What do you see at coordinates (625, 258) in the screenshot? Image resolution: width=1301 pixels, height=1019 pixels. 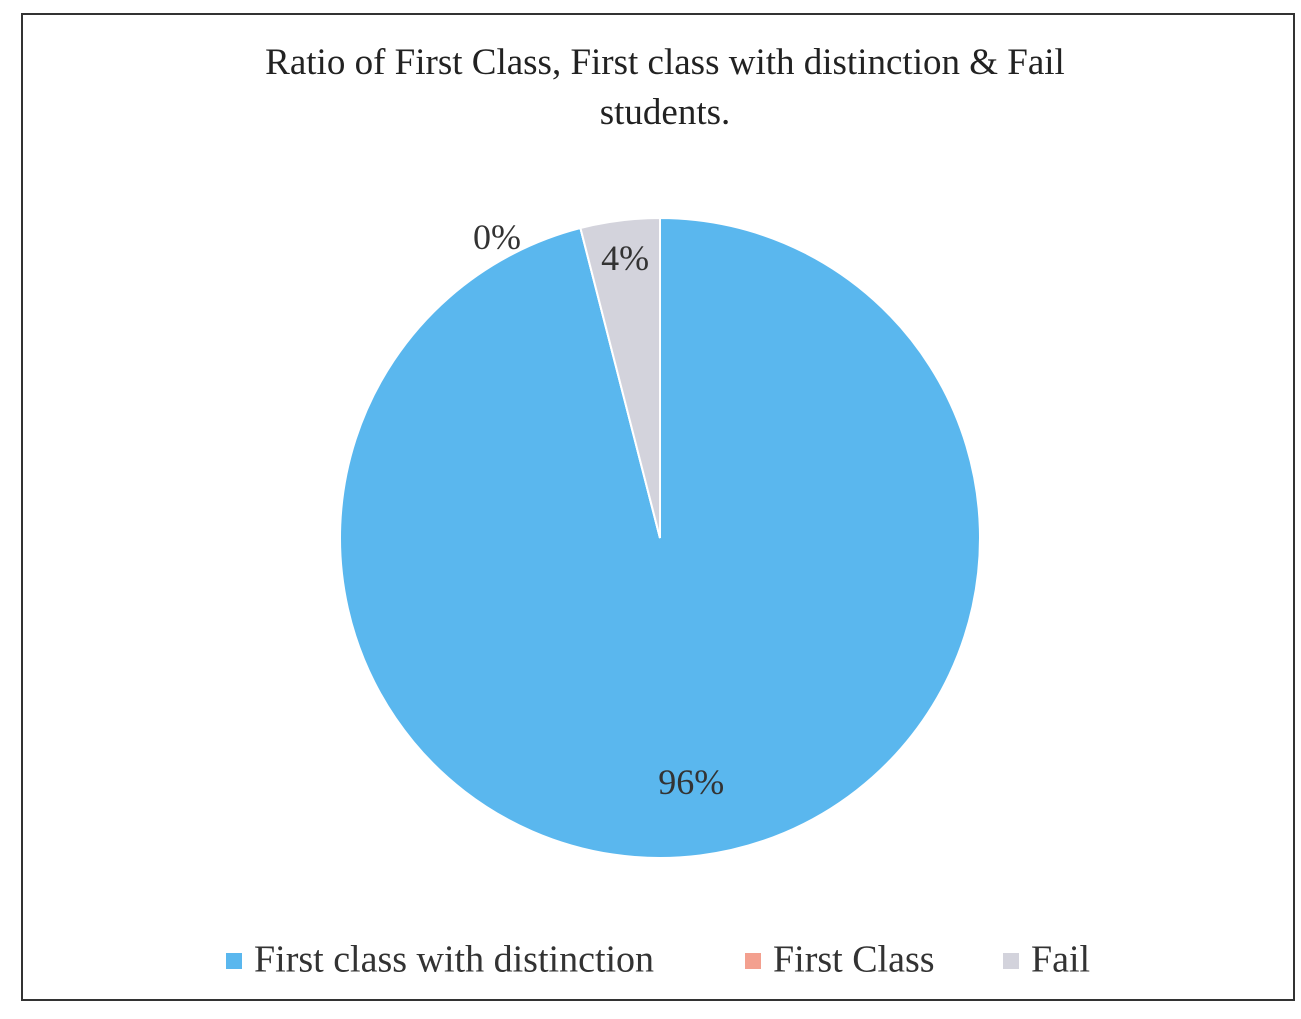 I see `data-label: 4%` at bounding box center [625, 258].